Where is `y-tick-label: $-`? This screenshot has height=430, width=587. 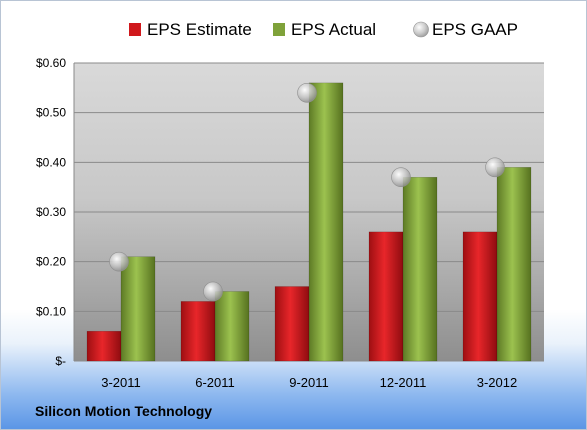
y-tick-label: $- is located at coordinates (60, 361).